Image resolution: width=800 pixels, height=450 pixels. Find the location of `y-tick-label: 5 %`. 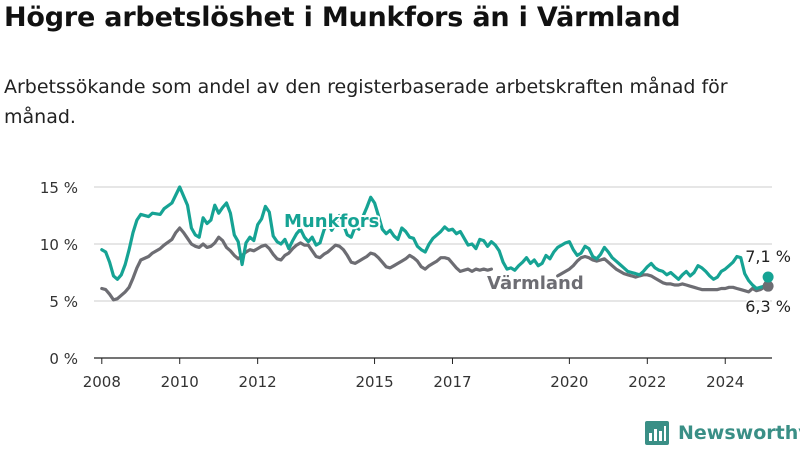

y-tick-label: 5 % is located at coordinates (63, 302).